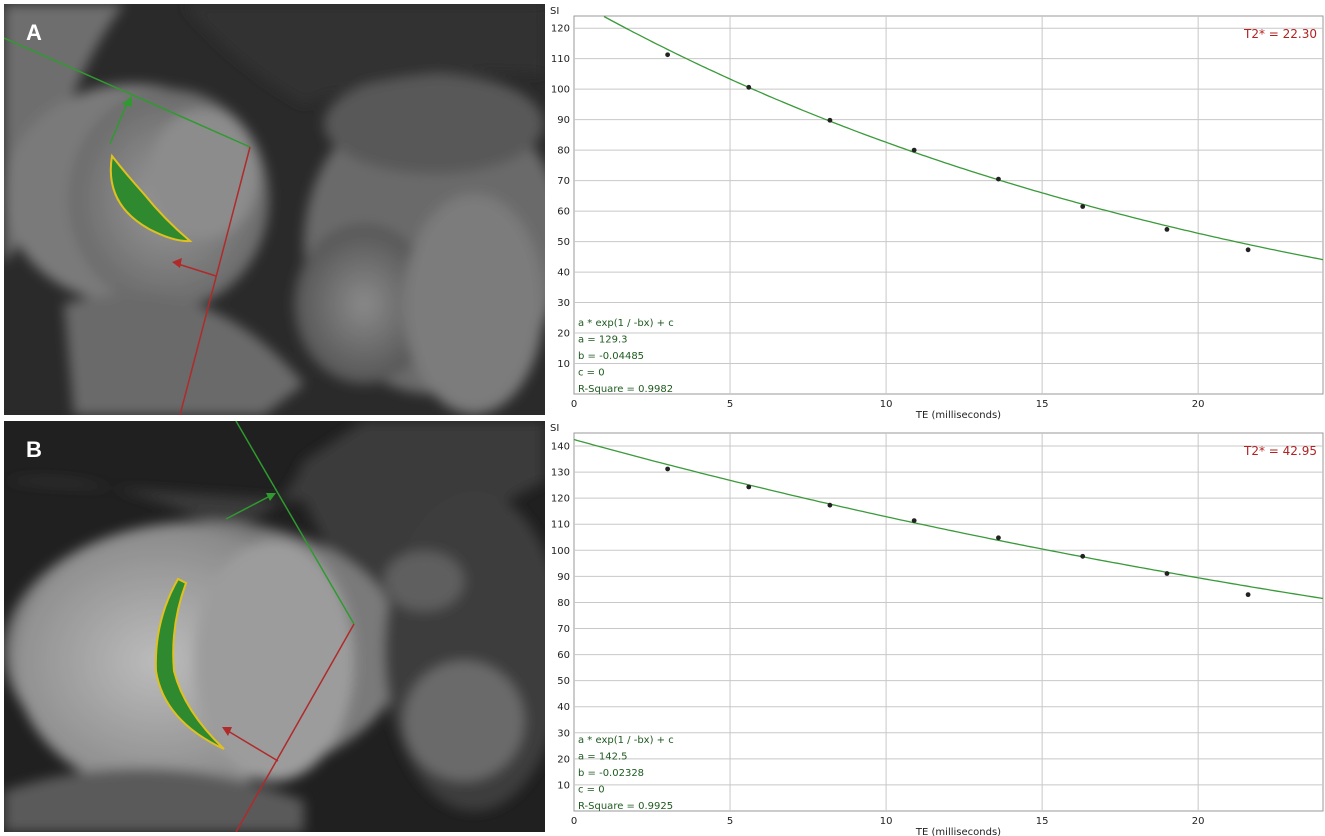 This screenshot has height=836, width=1325. What do you see at coordinates (611, 356) in the screenshot?
I see `fit-equation-line: b = -0.04485` at bounding box center [611, 356].